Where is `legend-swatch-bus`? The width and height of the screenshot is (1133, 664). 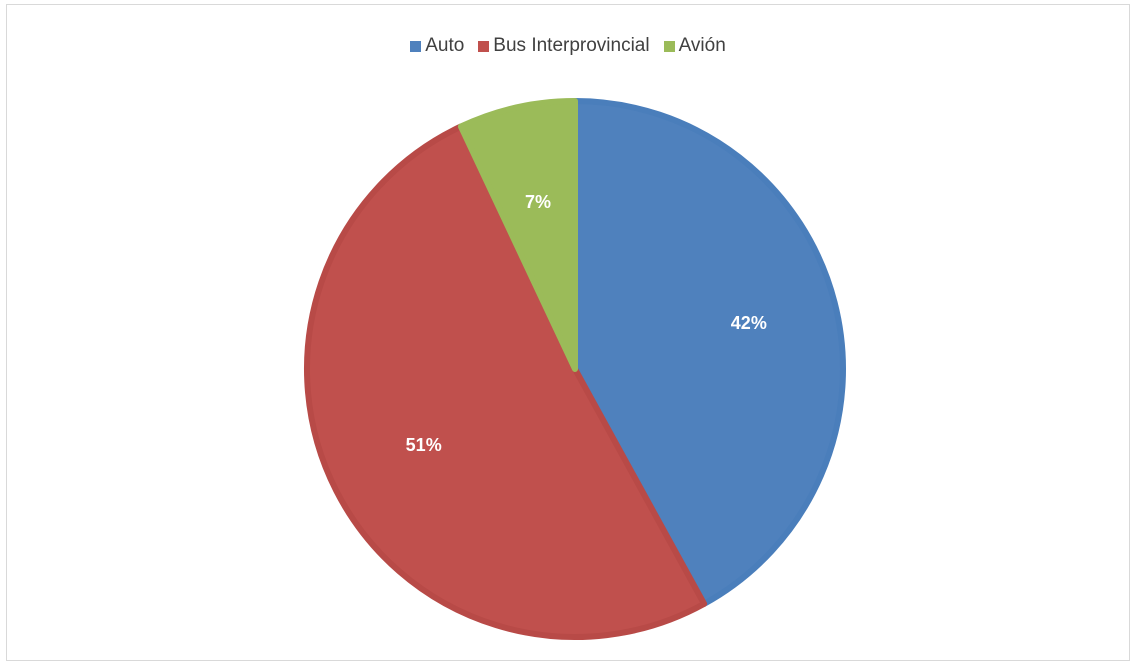
legend-swatch-bus is located at coordinates (484, 46).